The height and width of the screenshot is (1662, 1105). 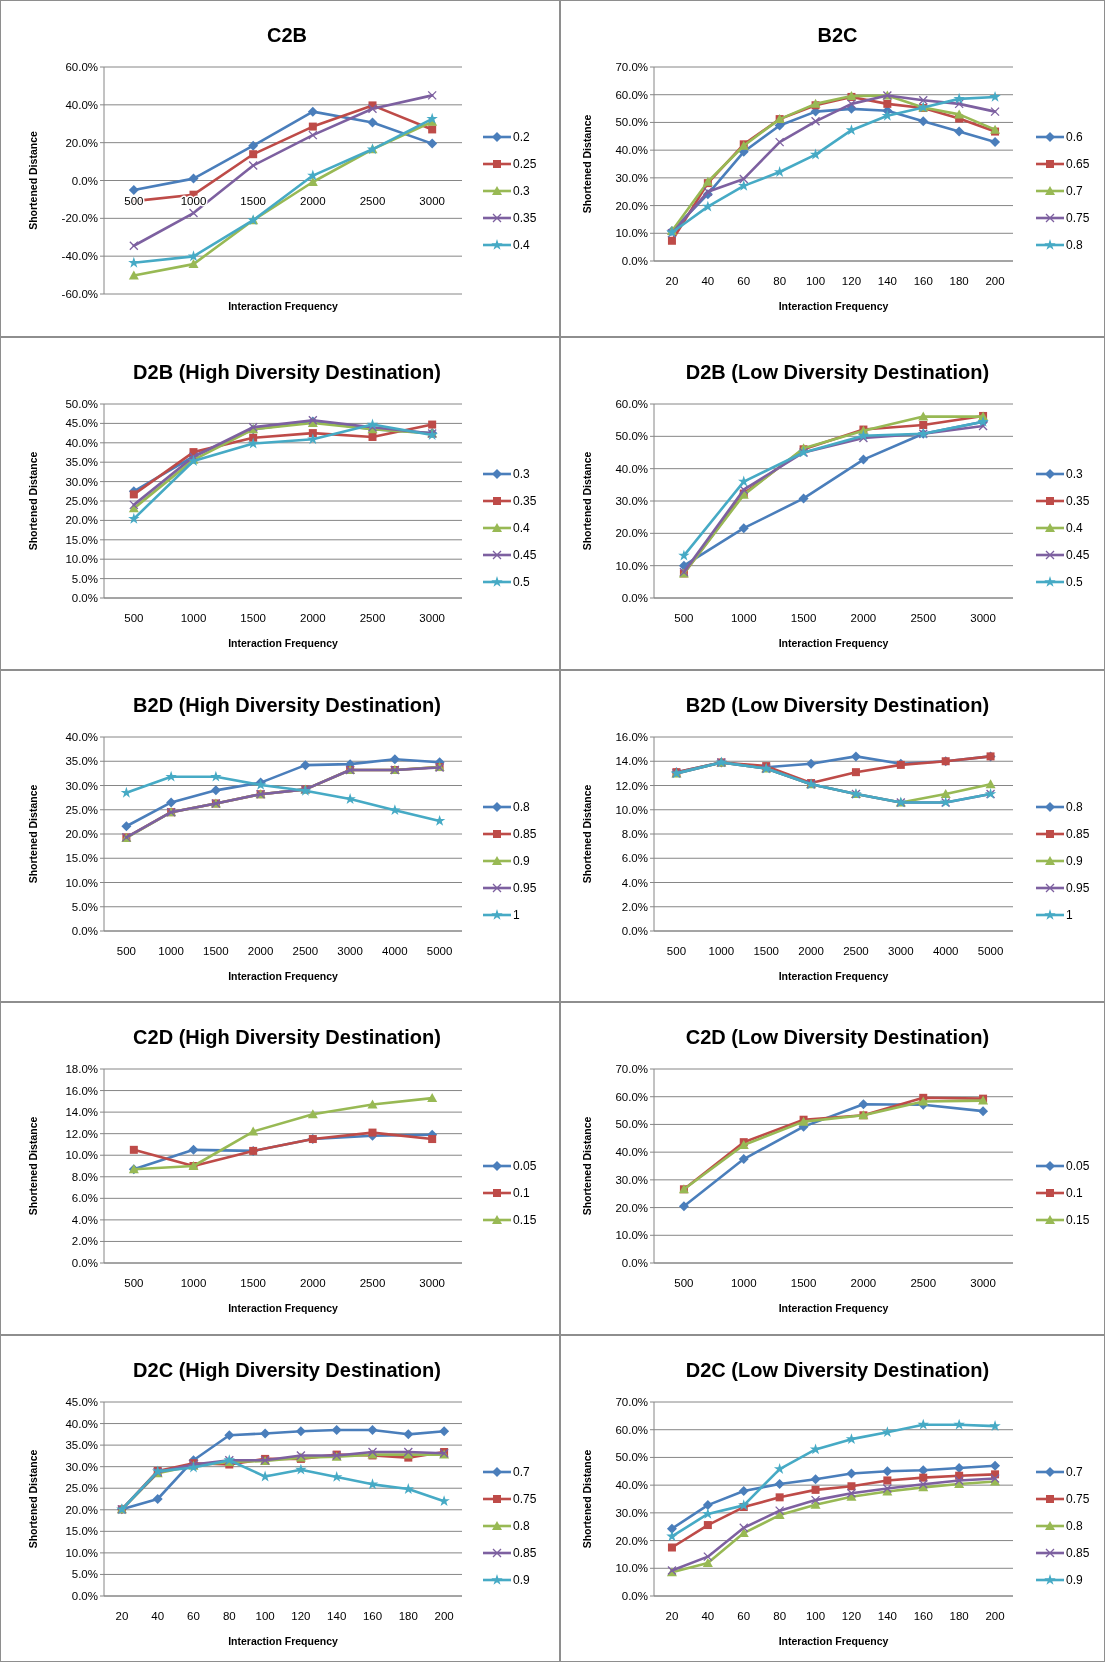 What do you see at coordinates (837, 35) in the screenshot?
I see `chart-title: B2C` at bounding box center [837, 35].